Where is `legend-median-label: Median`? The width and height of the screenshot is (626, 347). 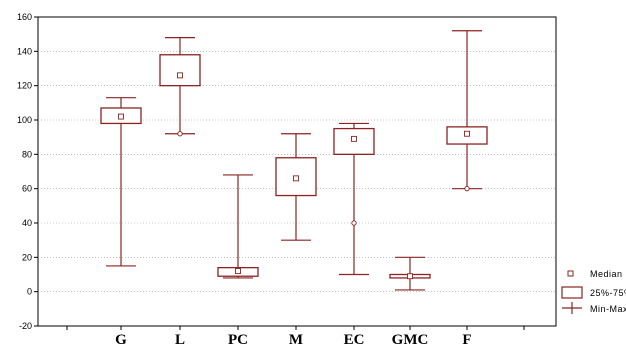 legend-median-label: Median is located at coordinates (606, 274).